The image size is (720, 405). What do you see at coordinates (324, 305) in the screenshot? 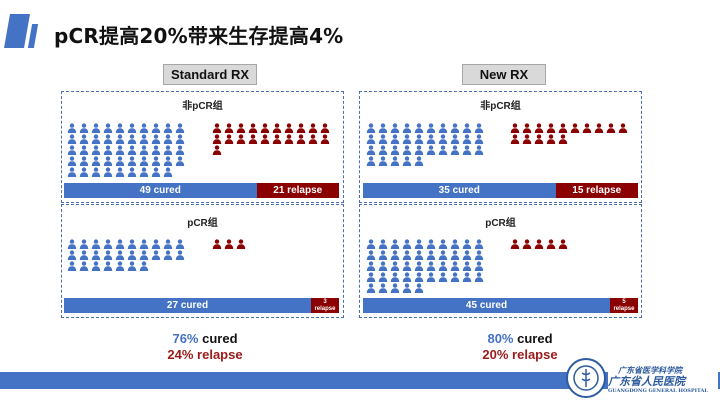
I see `relapse-segment: 3 relapse` at bounding box center [324, 305].